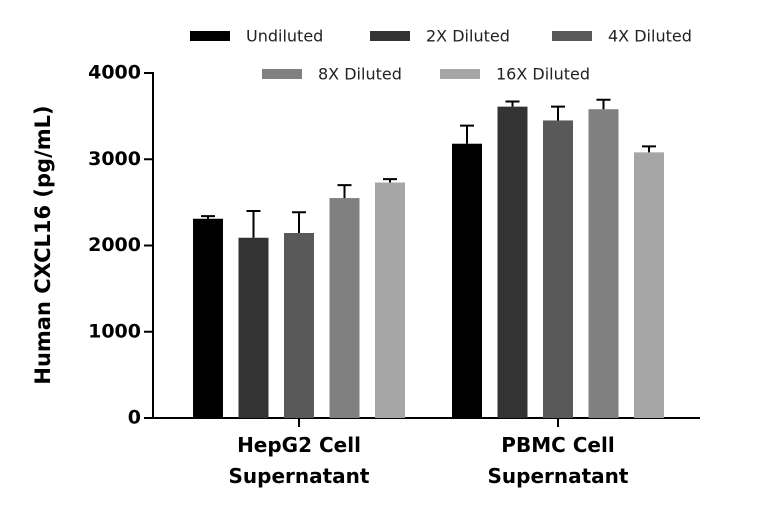 The image size is (768, 517). I want to click on legend-label: 4X Diluted, so click(650, 36).